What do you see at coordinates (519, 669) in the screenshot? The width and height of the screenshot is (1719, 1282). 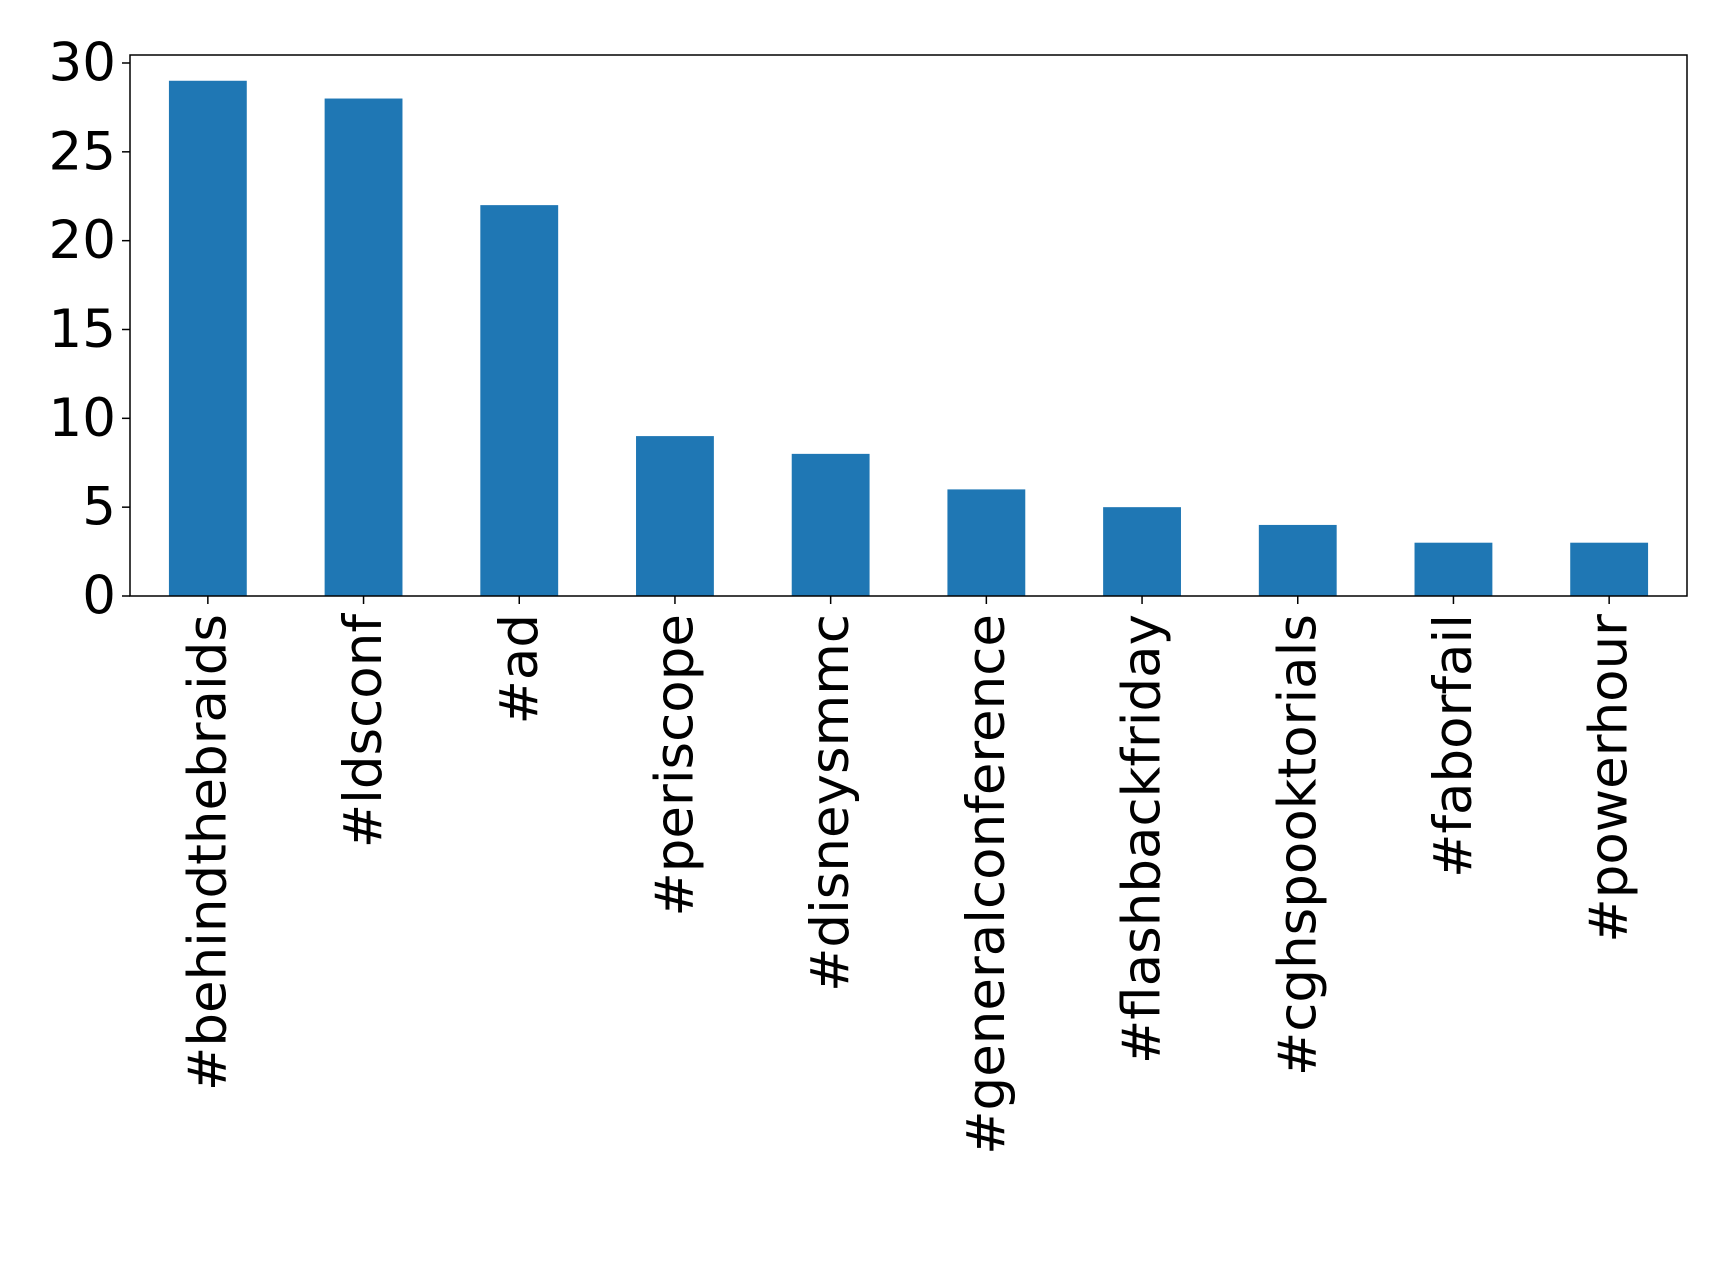 I see `x-tick-label: #ad` at bounding box center [519, 669].